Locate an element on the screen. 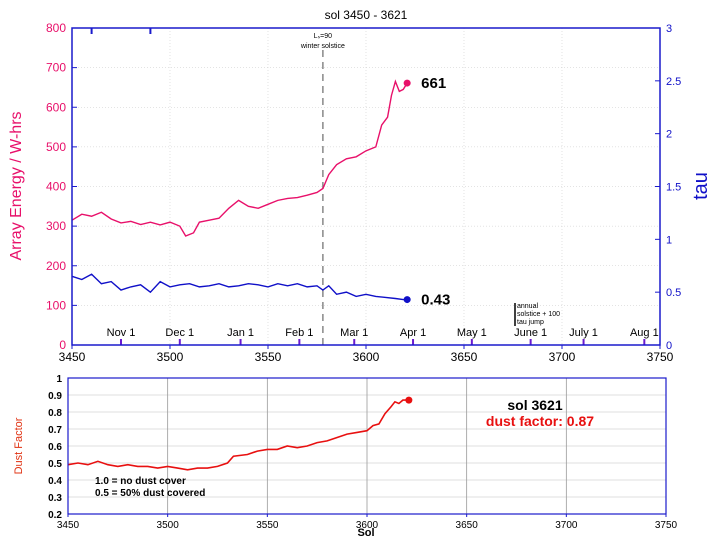 The width and height of the screenshot is (720, 540). tau-tick-label: 1.5 is located at coordinates (673, 188).